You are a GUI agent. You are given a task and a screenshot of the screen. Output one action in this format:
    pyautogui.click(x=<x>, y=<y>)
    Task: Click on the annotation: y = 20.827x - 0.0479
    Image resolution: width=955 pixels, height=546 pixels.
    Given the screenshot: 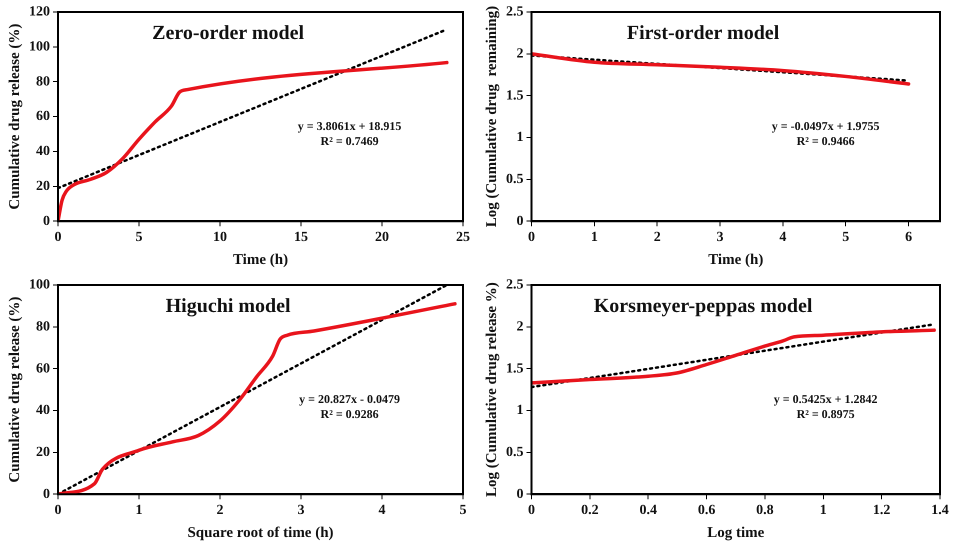 What is the action you would take?
    pyautogui.click(x=349, y=399)
    